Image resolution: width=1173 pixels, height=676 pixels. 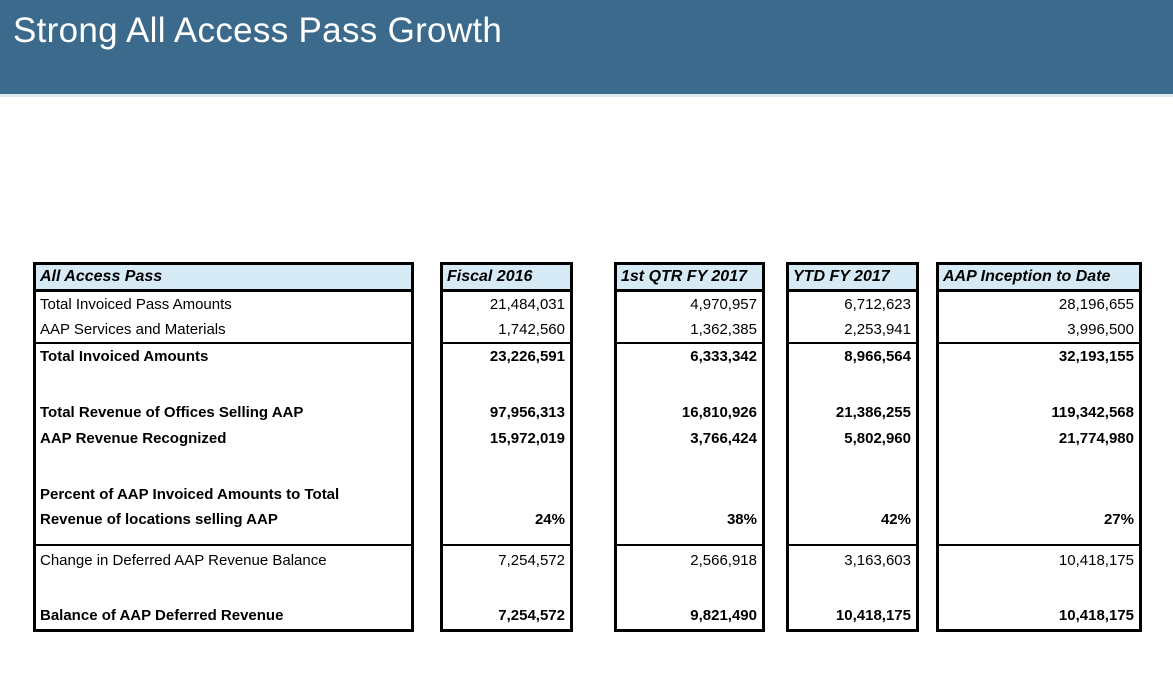 I want to click on column-header-1st-qtr-fy-2017: 1st QTR FY 2017, so click(x=689, y=278).